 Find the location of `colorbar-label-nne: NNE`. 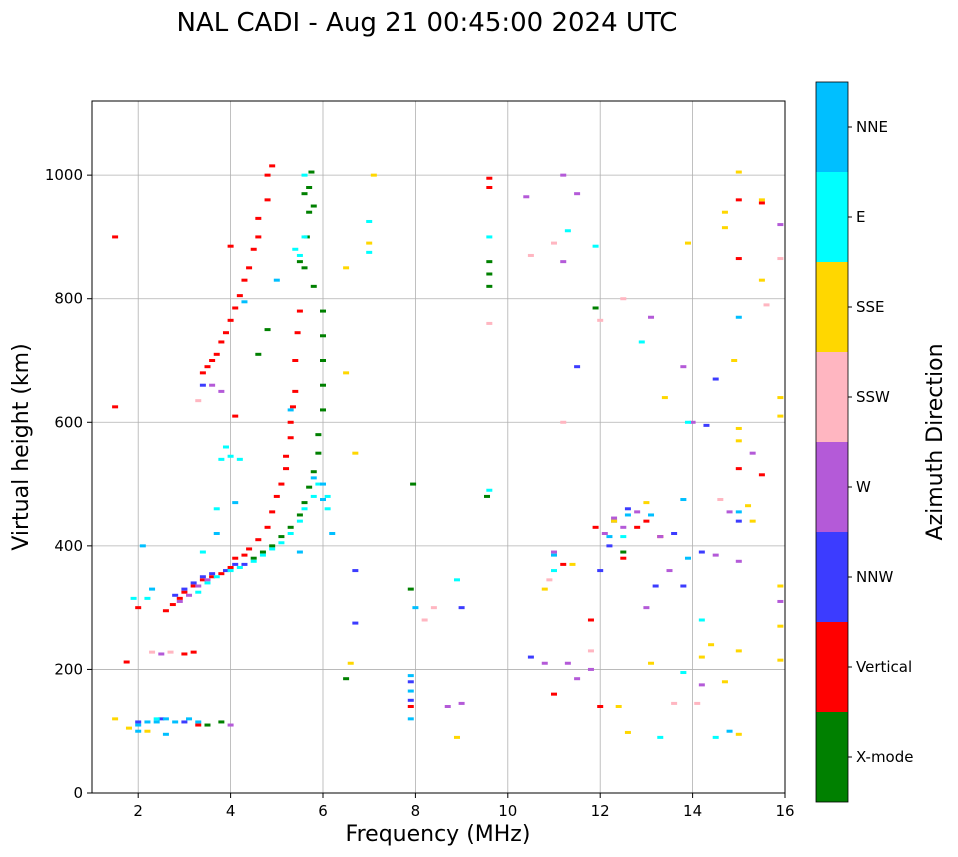

colorbar-label-nne: NNE is located at coordinates (872, 127).